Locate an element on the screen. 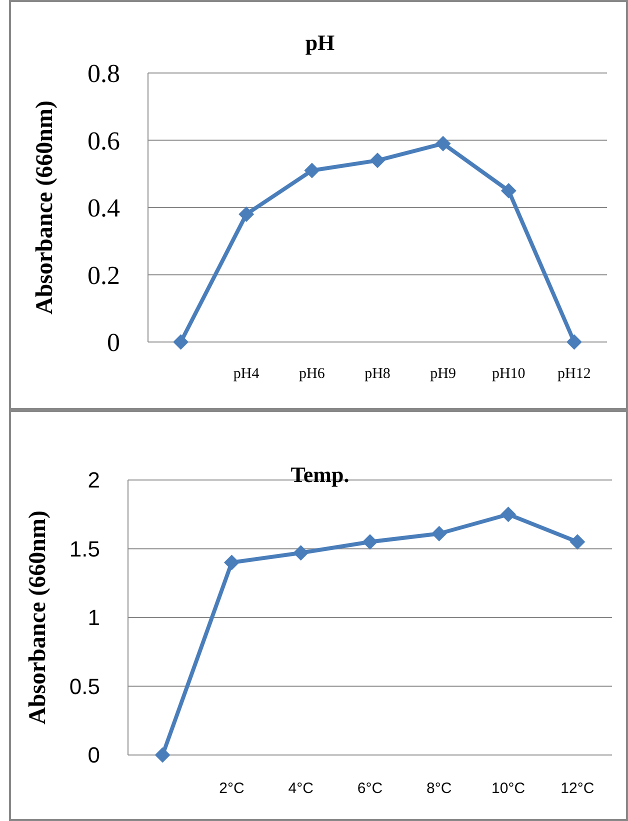  chart-title: Temp. is located at coordinates (320, 474).